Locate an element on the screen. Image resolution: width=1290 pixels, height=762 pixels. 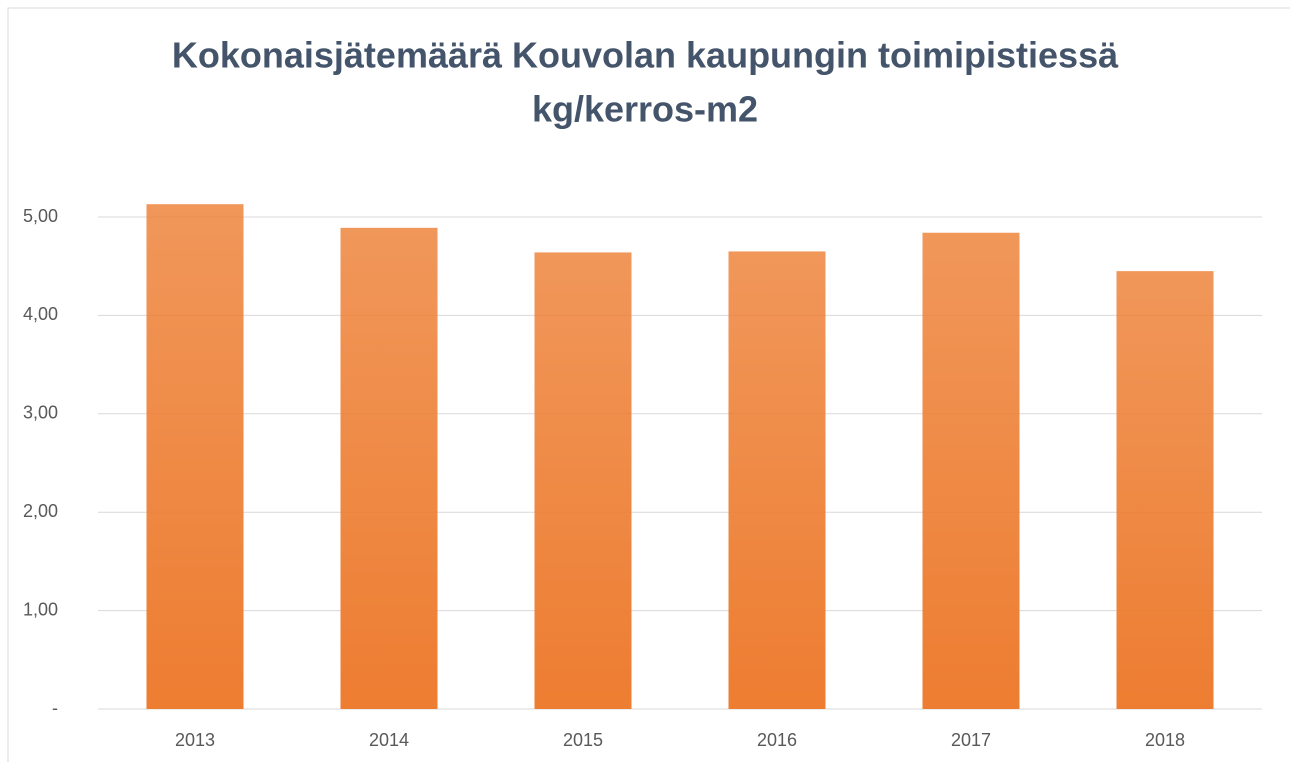
x-tick-label: 2014 is located at coordinates (389, 740).